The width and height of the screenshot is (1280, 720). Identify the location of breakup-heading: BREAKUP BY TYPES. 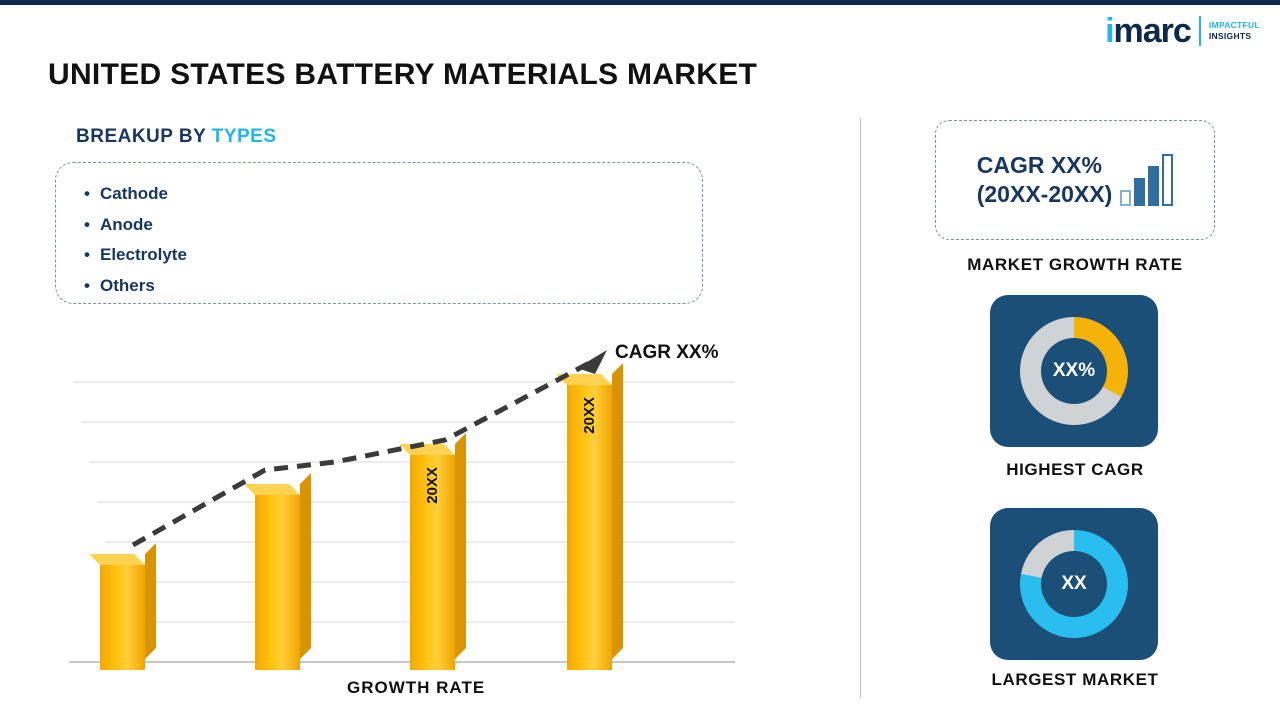
(176, 137).